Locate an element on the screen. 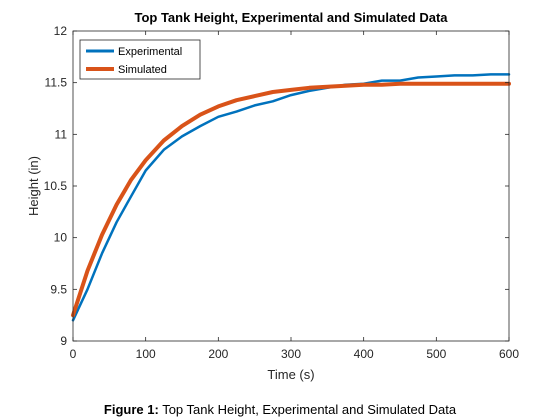 The image size is (560, 420). y-tick-label: 9 is located at coordinates (63, 341).